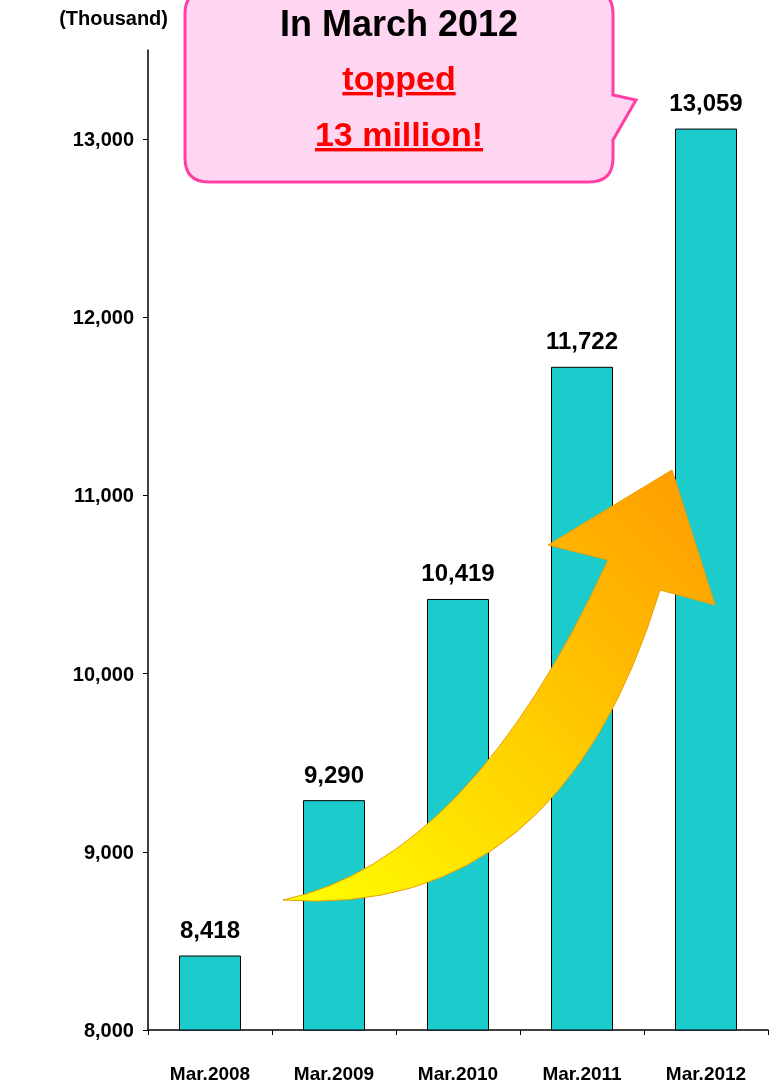  I want to click on x-tick-label: Mar.2011, so click(582, 1073).